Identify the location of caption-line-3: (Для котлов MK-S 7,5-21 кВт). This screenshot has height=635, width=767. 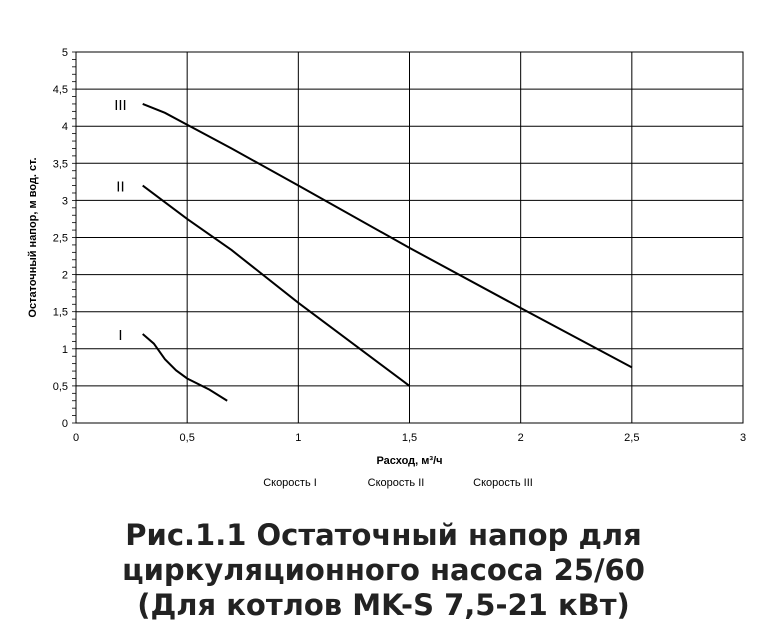
(383, 605).